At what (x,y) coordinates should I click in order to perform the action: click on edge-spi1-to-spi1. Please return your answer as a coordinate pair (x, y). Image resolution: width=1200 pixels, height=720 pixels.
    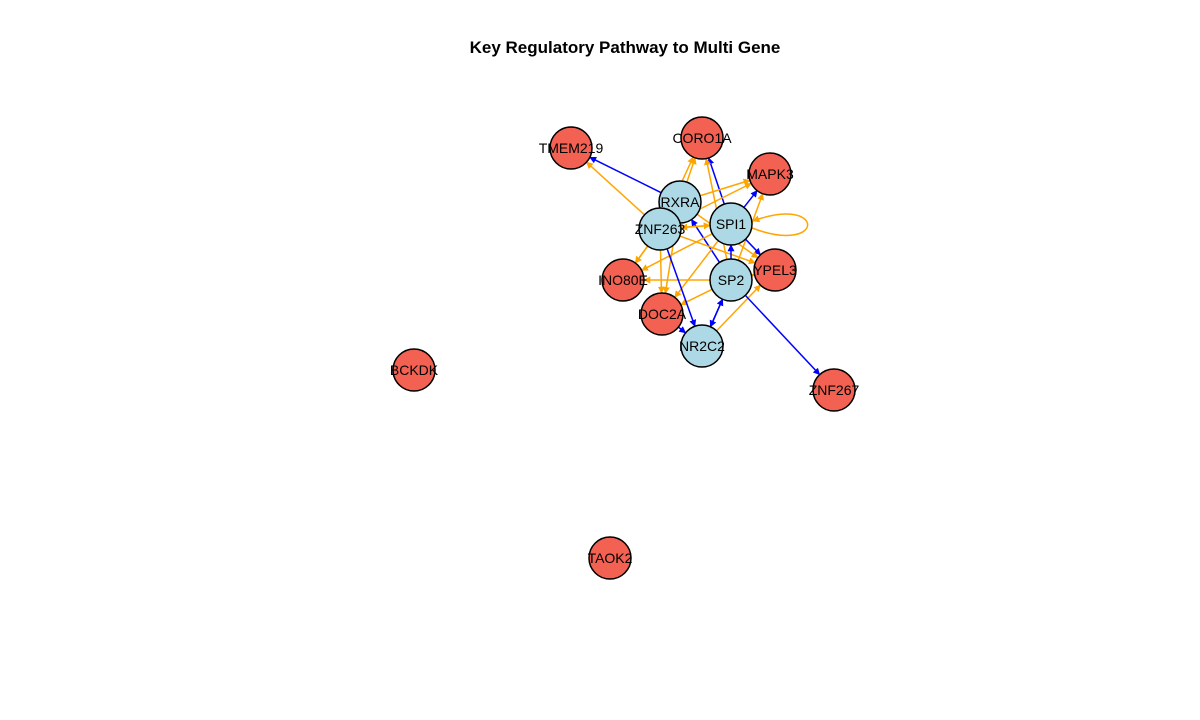
    Looking at the image, I should click on (780, 225).